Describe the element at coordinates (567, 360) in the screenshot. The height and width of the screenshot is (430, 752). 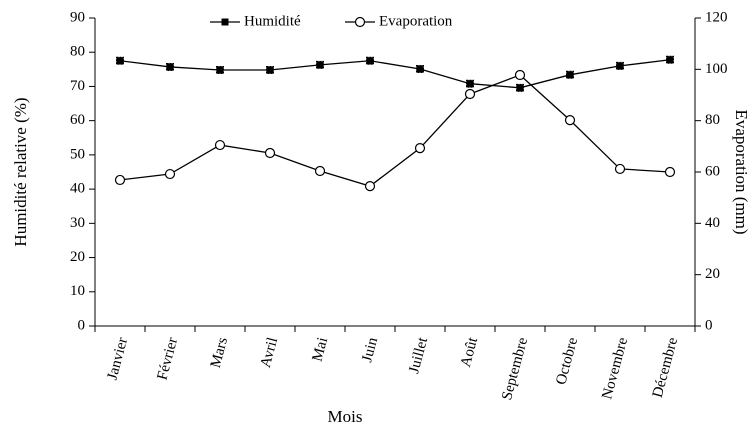
I see `x-tick-label: Octobre` at that location.